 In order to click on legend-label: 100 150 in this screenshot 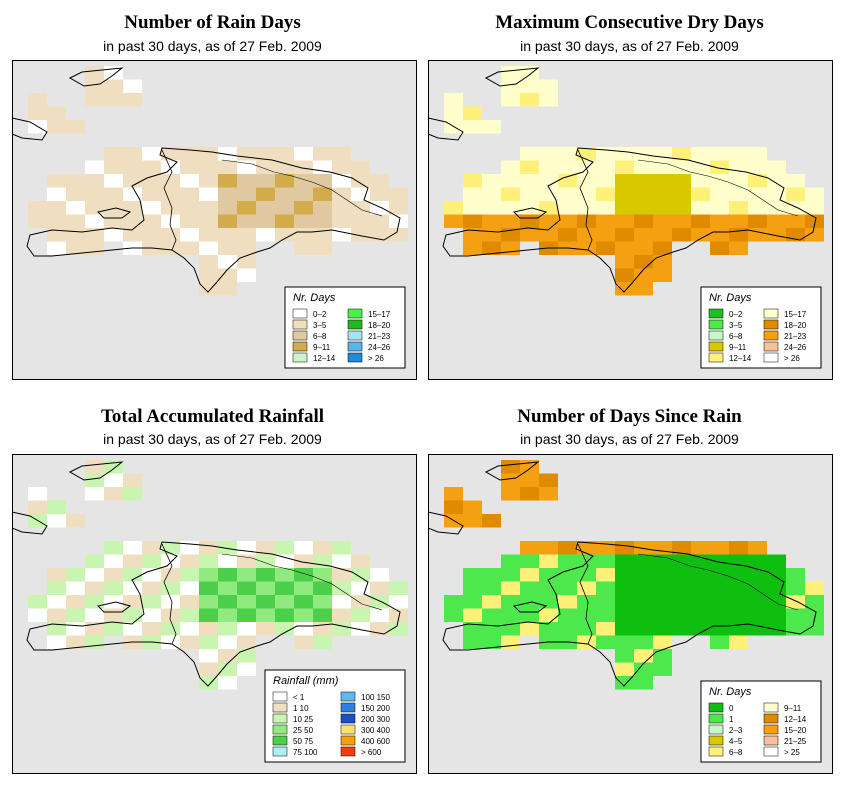, I will do `click(375, 697)`.